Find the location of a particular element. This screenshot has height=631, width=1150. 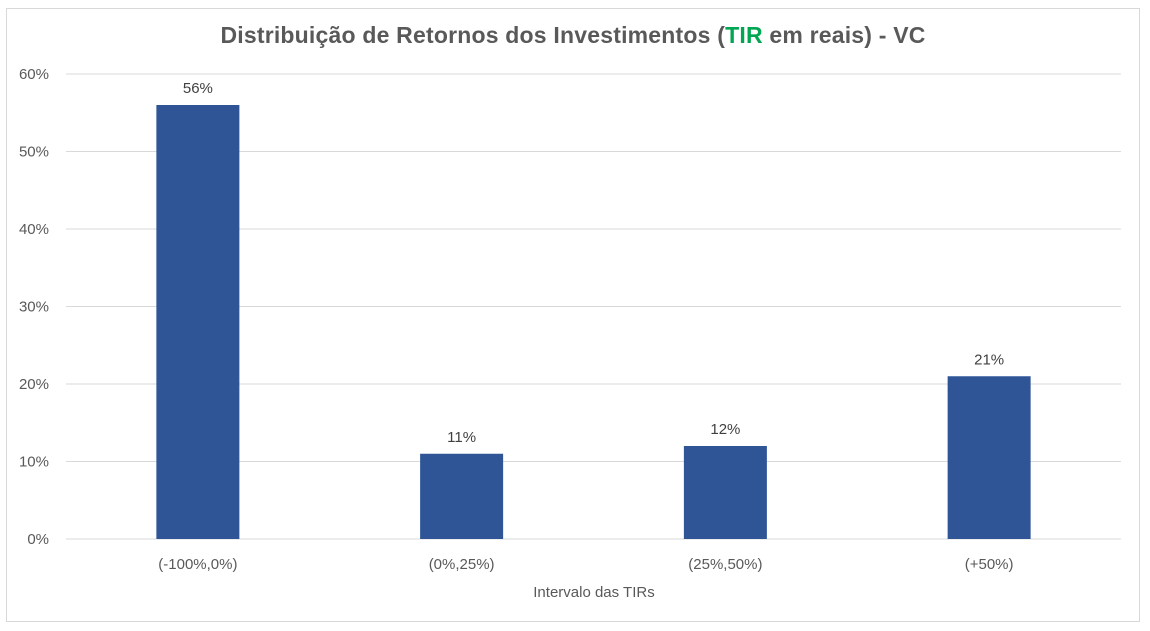

y-axis-tick-labels: 0% 10% 20% 30% 40% 50% 60% is located at coordinates (34, 307).